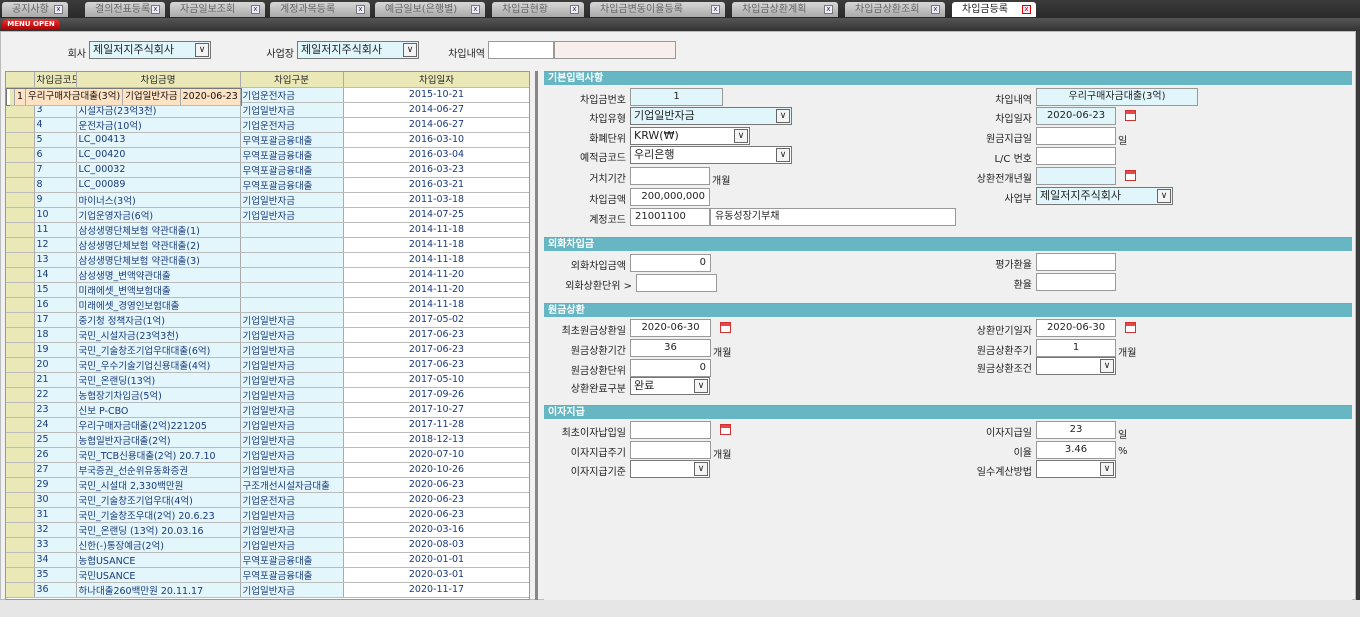 The width and height of the screenshot is (1360, 617). I want to click on fx-amount-input: 0, so click(670, 263).